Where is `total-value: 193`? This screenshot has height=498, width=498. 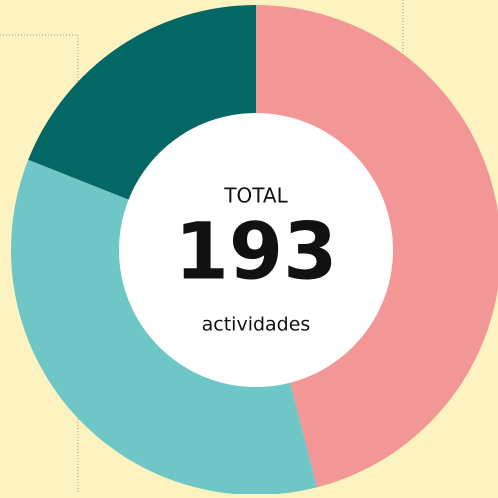
total-value: 193 is located at coordinates (256, 252).